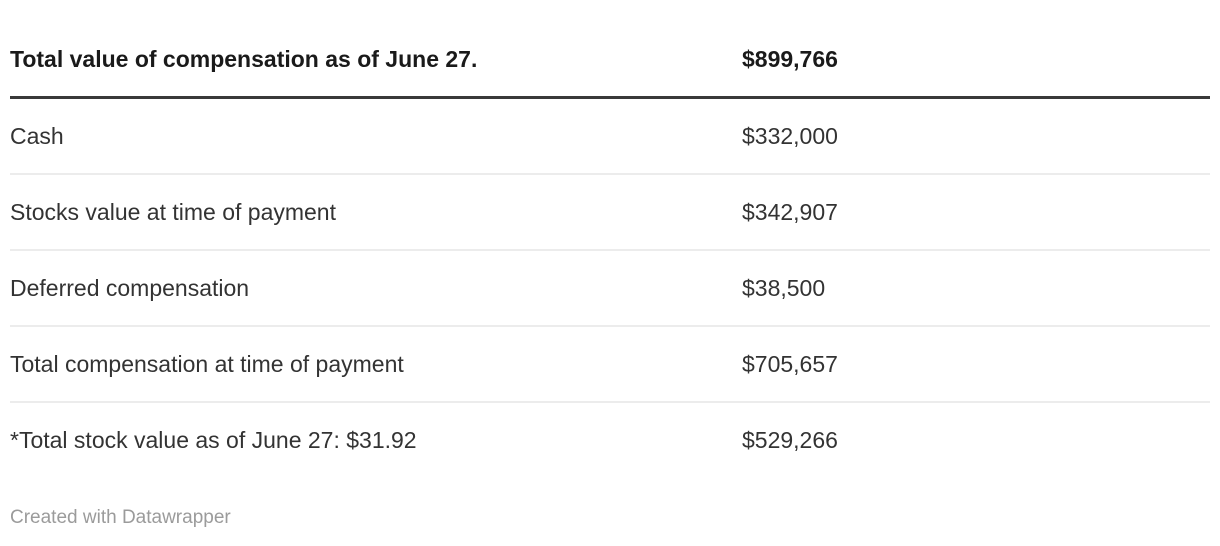 This screenshot has height=546, width=1220. What do you see at coordinates (173, 212) in the screenshot?
I see `row-label: Stocks value at time of payment` at bounding box center [173, 212].